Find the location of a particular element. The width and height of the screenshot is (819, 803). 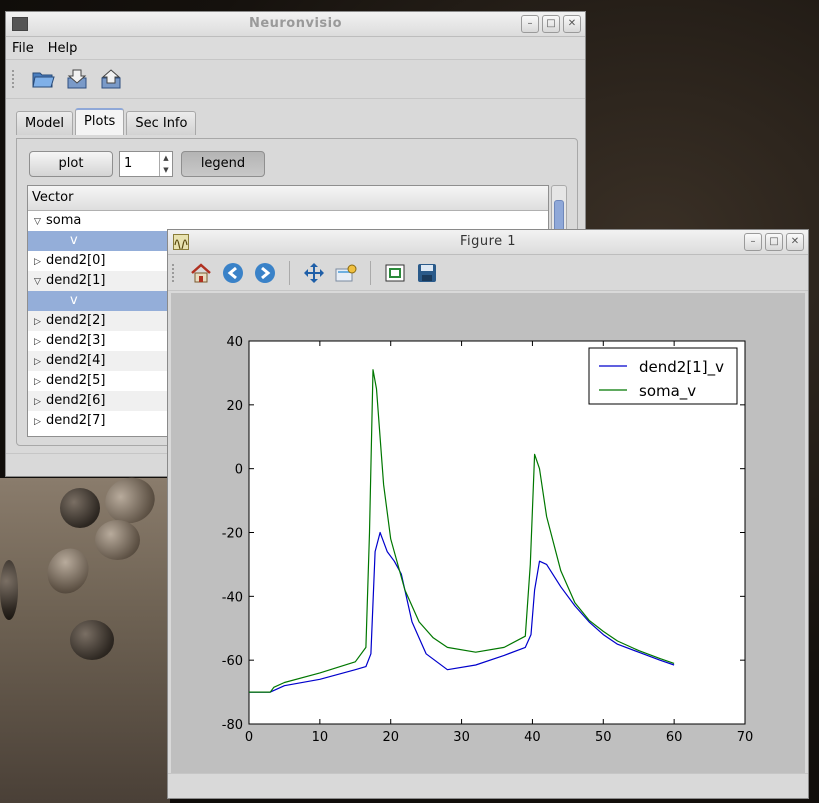

figure-minimize-button: – is located at coordinates (753, 242).